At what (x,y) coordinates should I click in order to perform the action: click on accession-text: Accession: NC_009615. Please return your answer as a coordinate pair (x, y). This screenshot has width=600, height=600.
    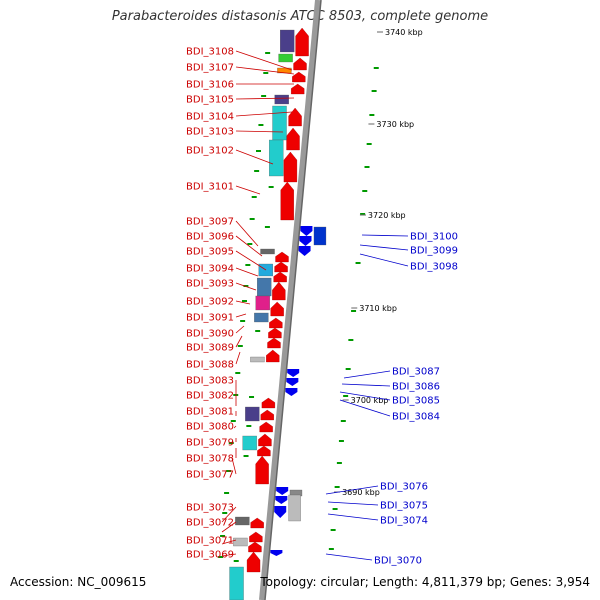
    Looking at the image, I should click on (78, 582).